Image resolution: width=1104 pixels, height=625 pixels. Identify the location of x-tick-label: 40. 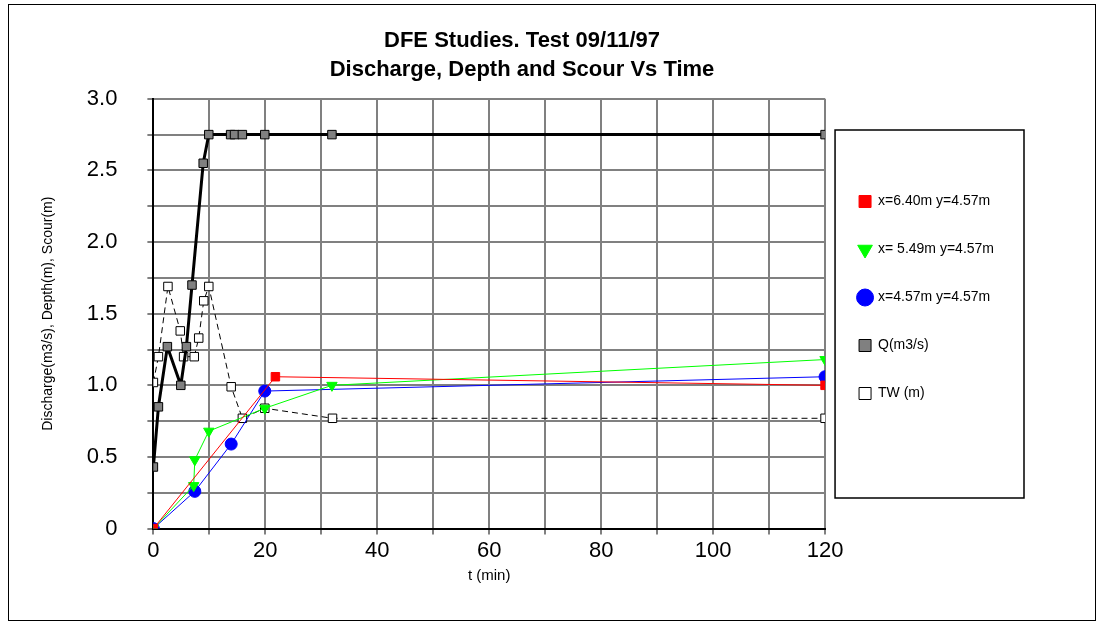
(377, 549).